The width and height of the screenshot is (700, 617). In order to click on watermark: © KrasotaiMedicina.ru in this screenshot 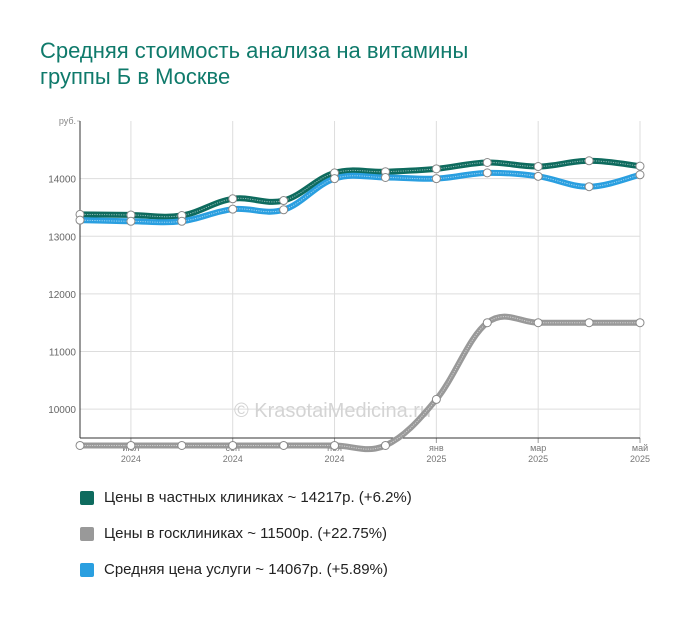, I will do `click(332, 411)`.